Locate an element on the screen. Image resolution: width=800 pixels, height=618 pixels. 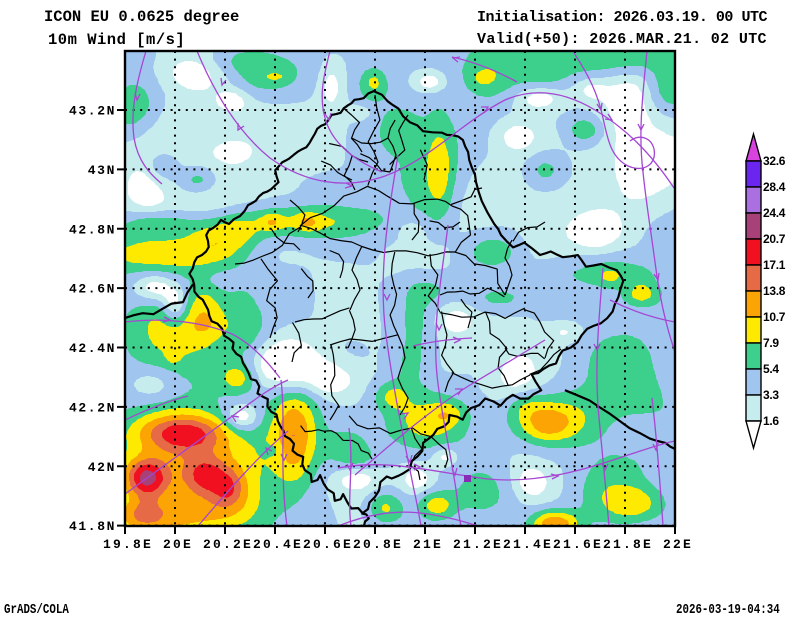
svg-text: 20E is located at coordinates (178, 544).